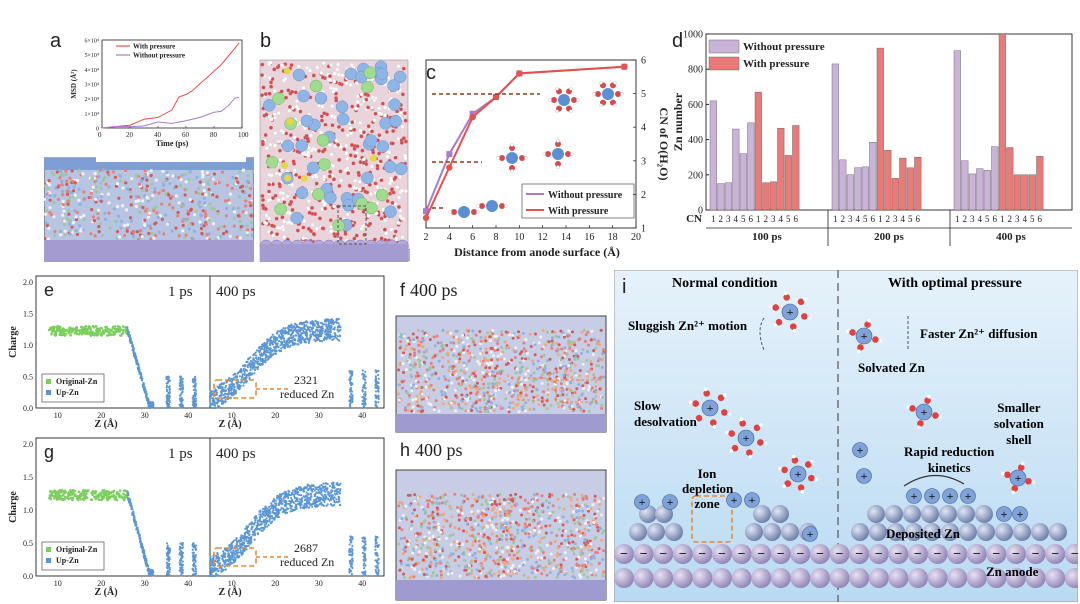 The width and height of the screenshot is (1080, 604). I want to click on charge-y-axis-label: Charge, so click(13, 507).